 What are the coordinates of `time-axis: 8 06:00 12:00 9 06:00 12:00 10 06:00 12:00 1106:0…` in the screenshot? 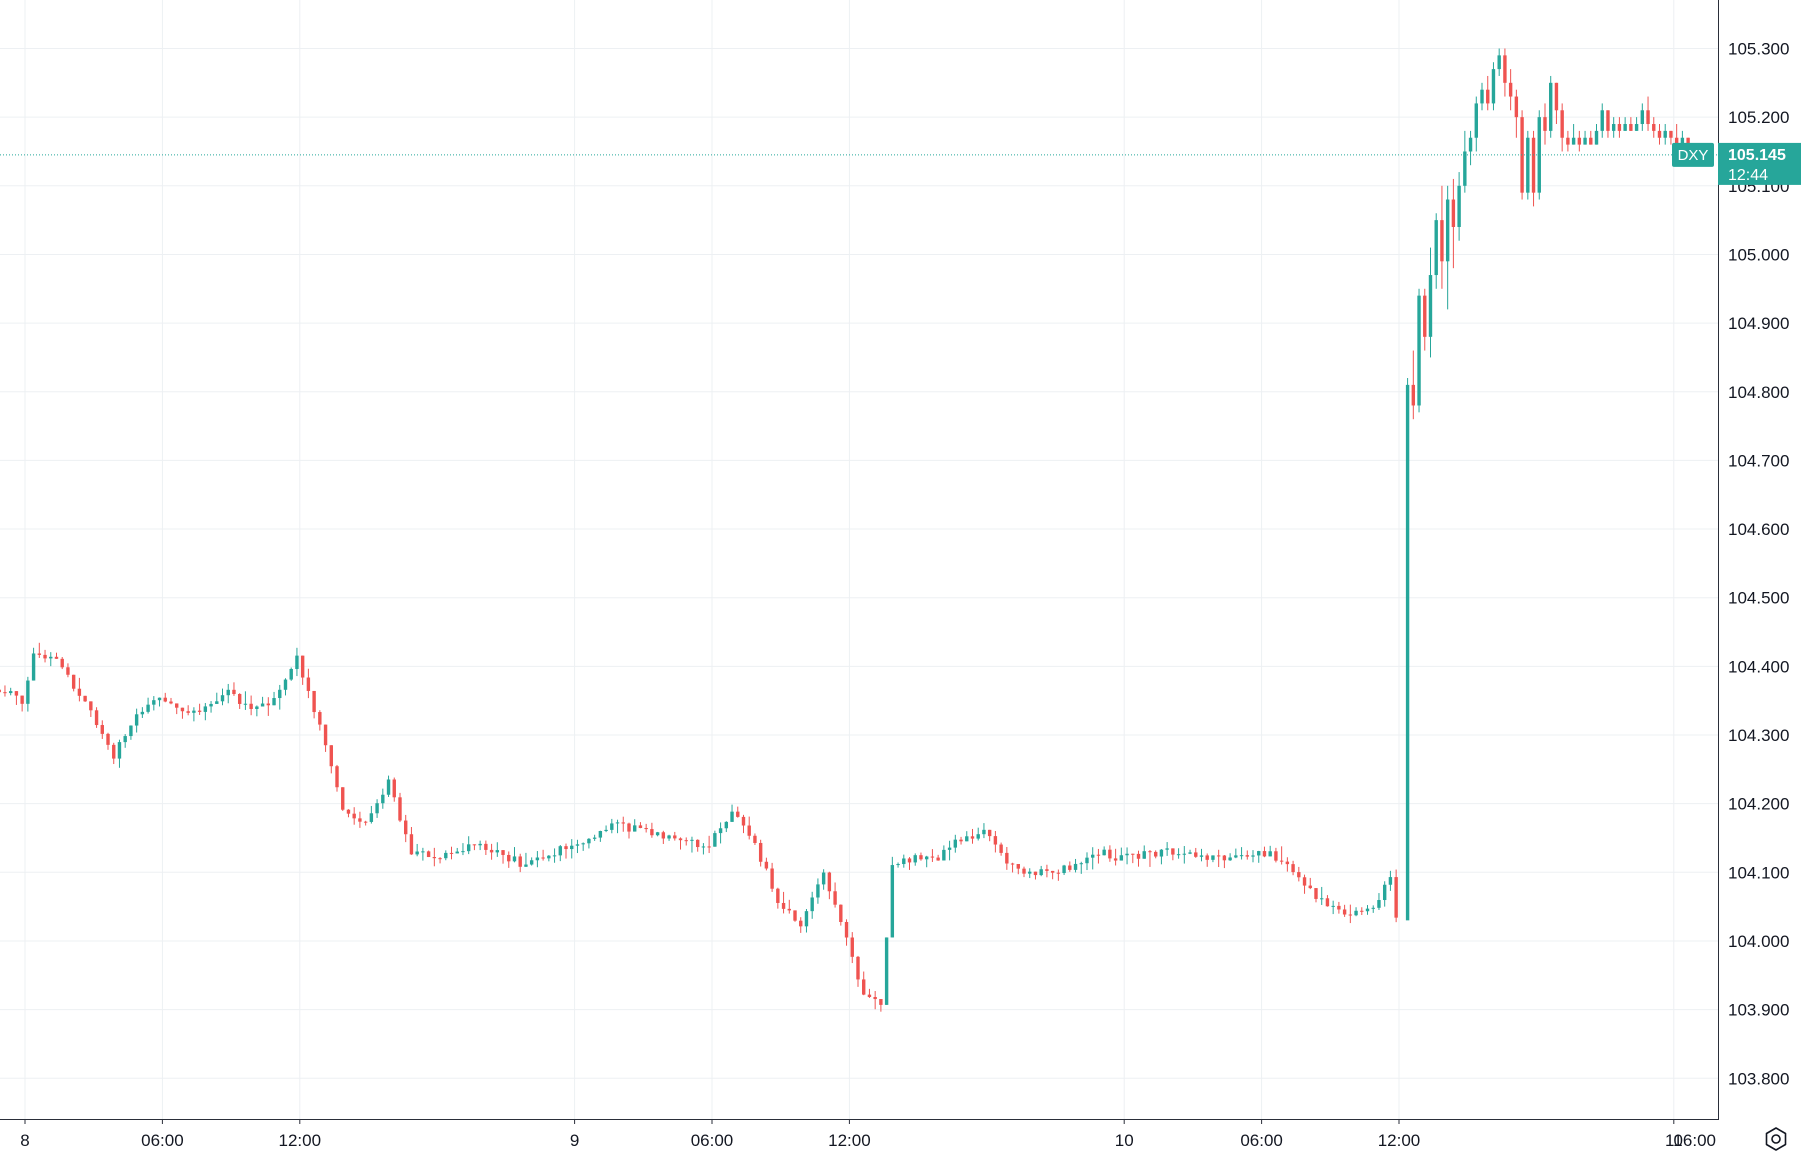 It's located at (910, 1134).